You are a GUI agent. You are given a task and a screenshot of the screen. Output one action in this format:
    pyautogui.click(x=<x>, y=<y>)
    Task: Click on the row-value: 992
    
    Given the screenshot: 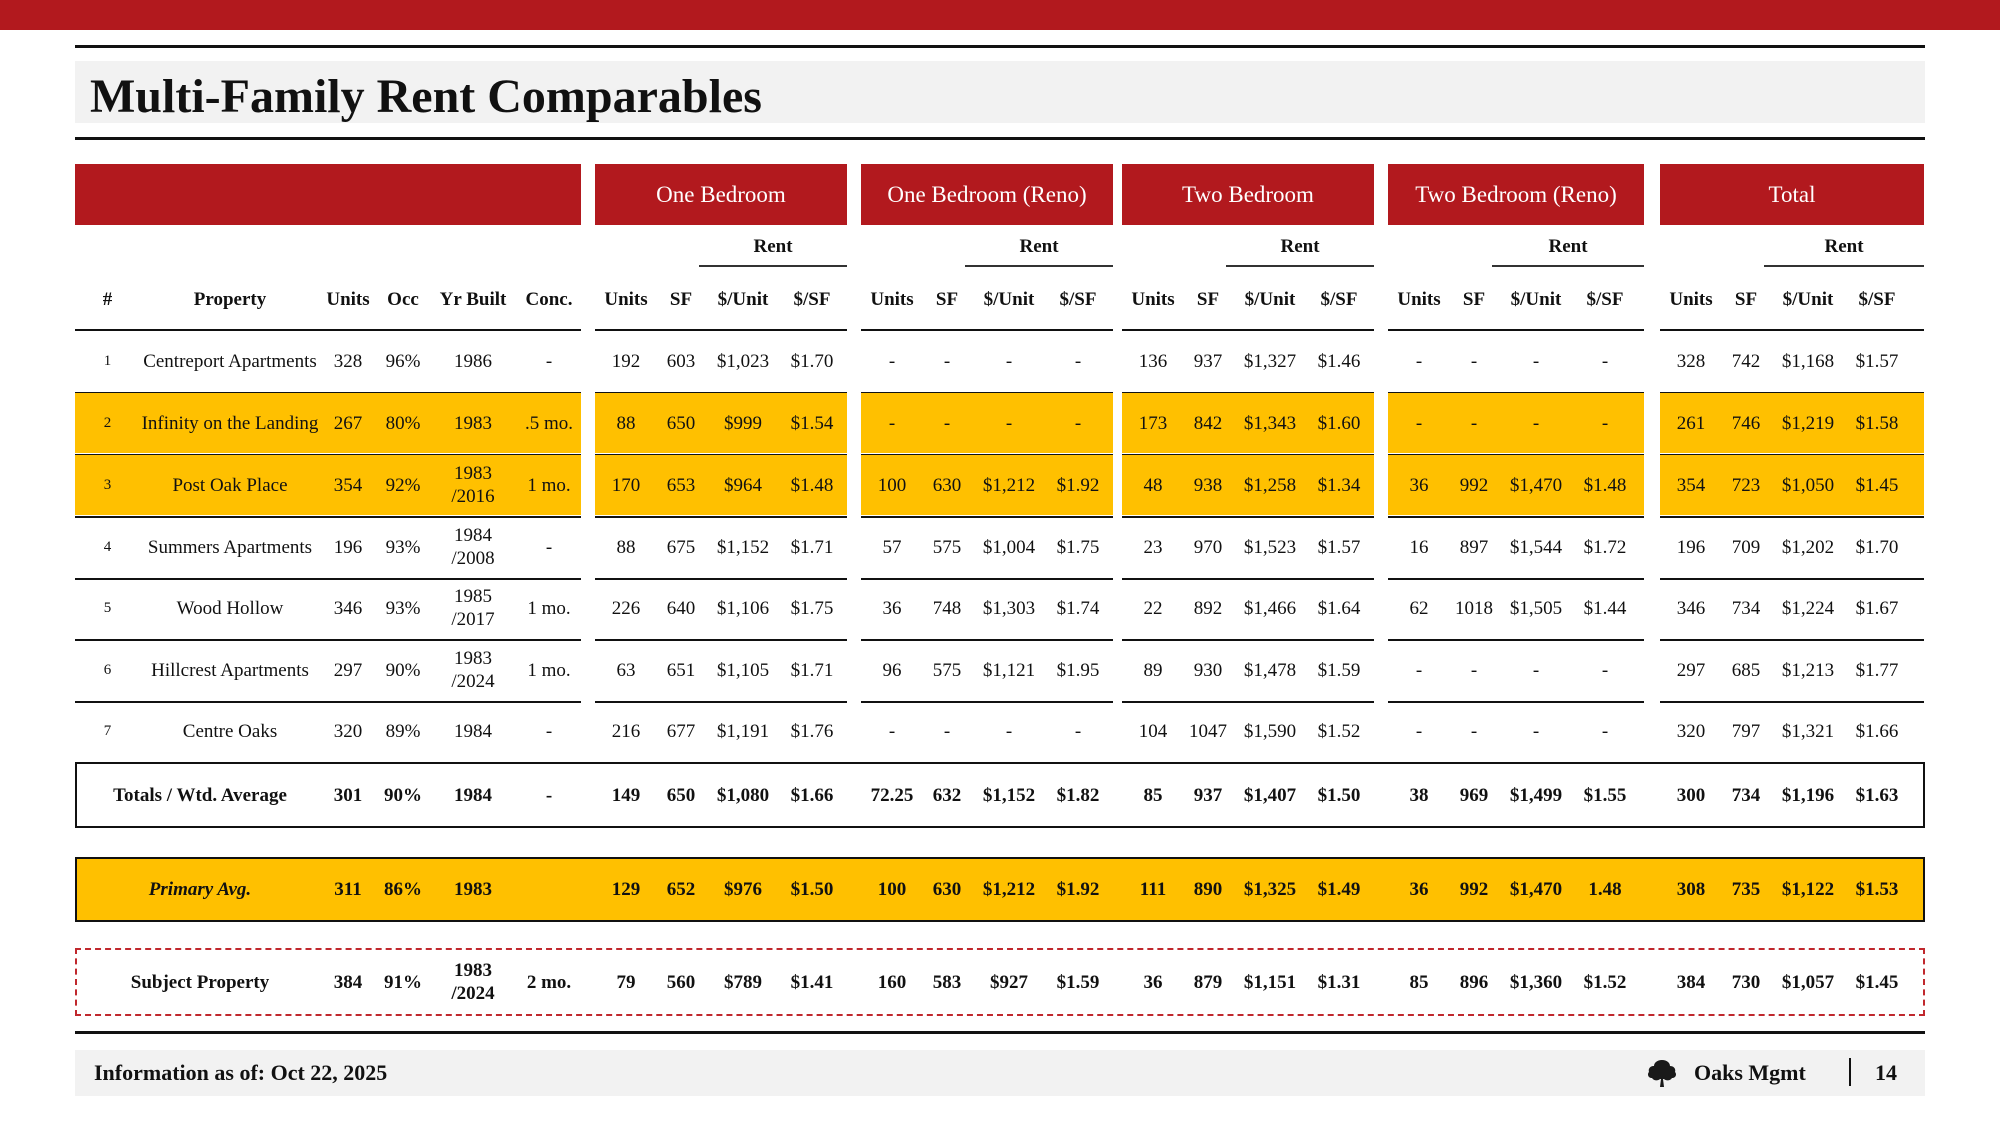 What is the action you would take?
    pyautogui.click(x=1474, y=485)
    